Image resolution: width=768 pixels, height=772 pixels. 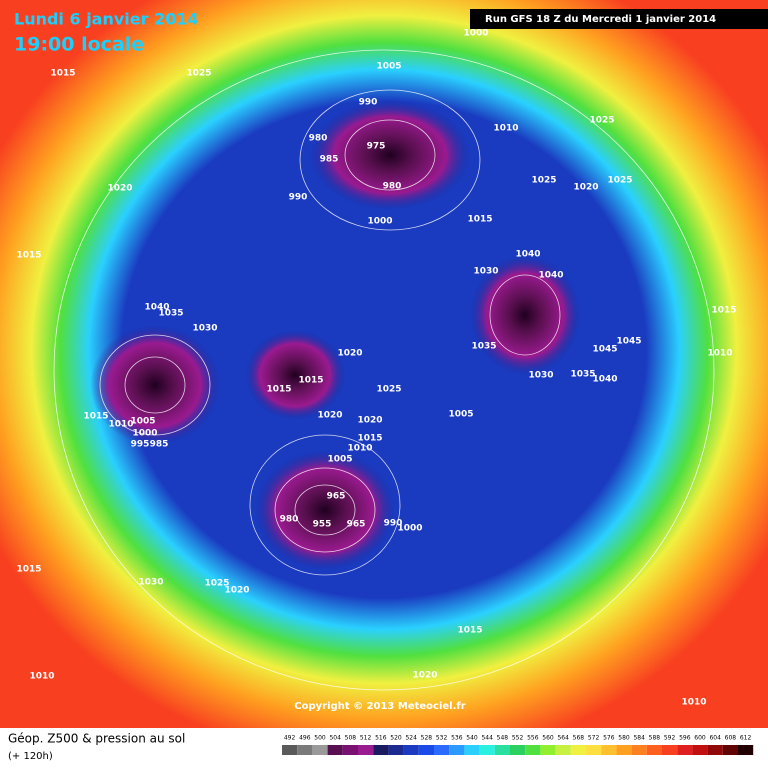 What do you see at coordinates (379, 706) in the screenshot?
I see `copyright: Copyright © 2013 Meteociel.fr` at bounding box center [379, 706].